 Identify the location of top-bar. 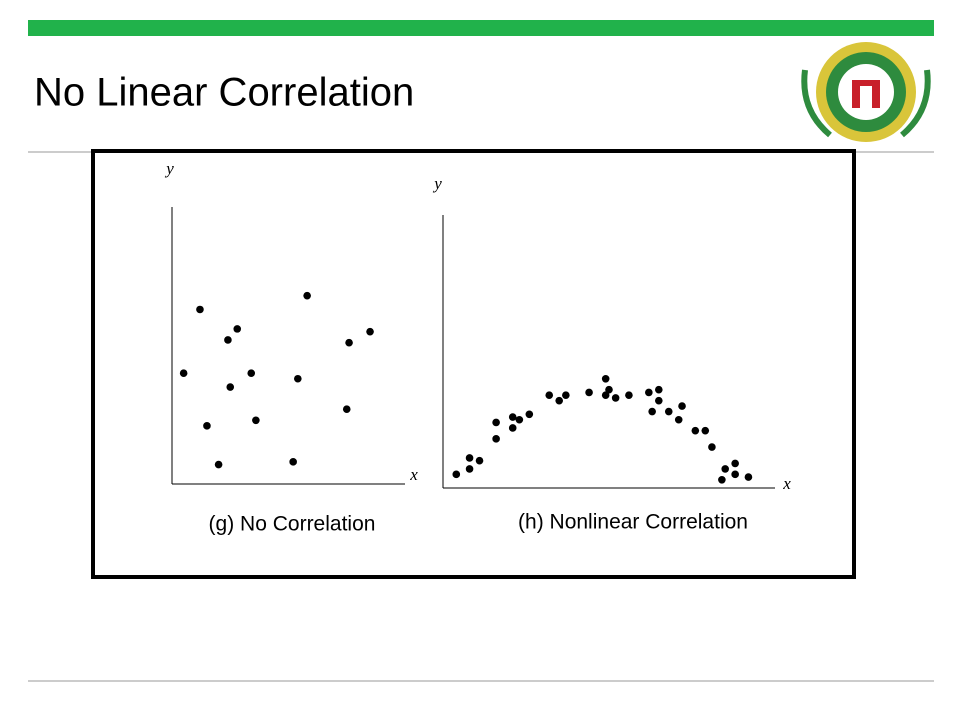
(481, 28).